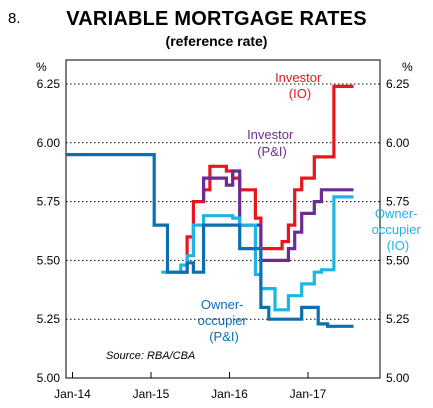 The width and height of the screenshot is (433, 408). What do you see at coordinates (270, 134) in the screenshot?
I see `series-label-investor-pi-line1: Investor` at bounding box center [270, 134].